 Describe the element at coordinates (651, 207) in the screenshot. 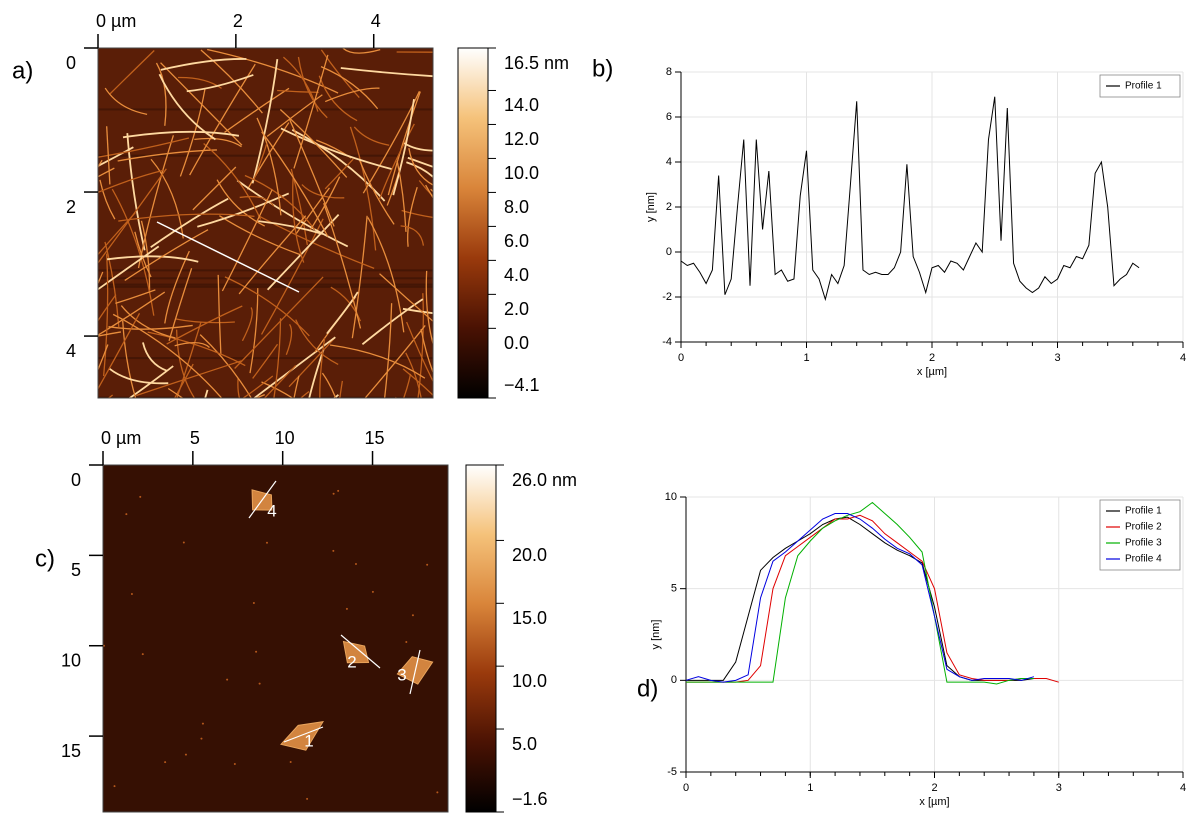

I see `y-axis-title: y [nm]` at that location.